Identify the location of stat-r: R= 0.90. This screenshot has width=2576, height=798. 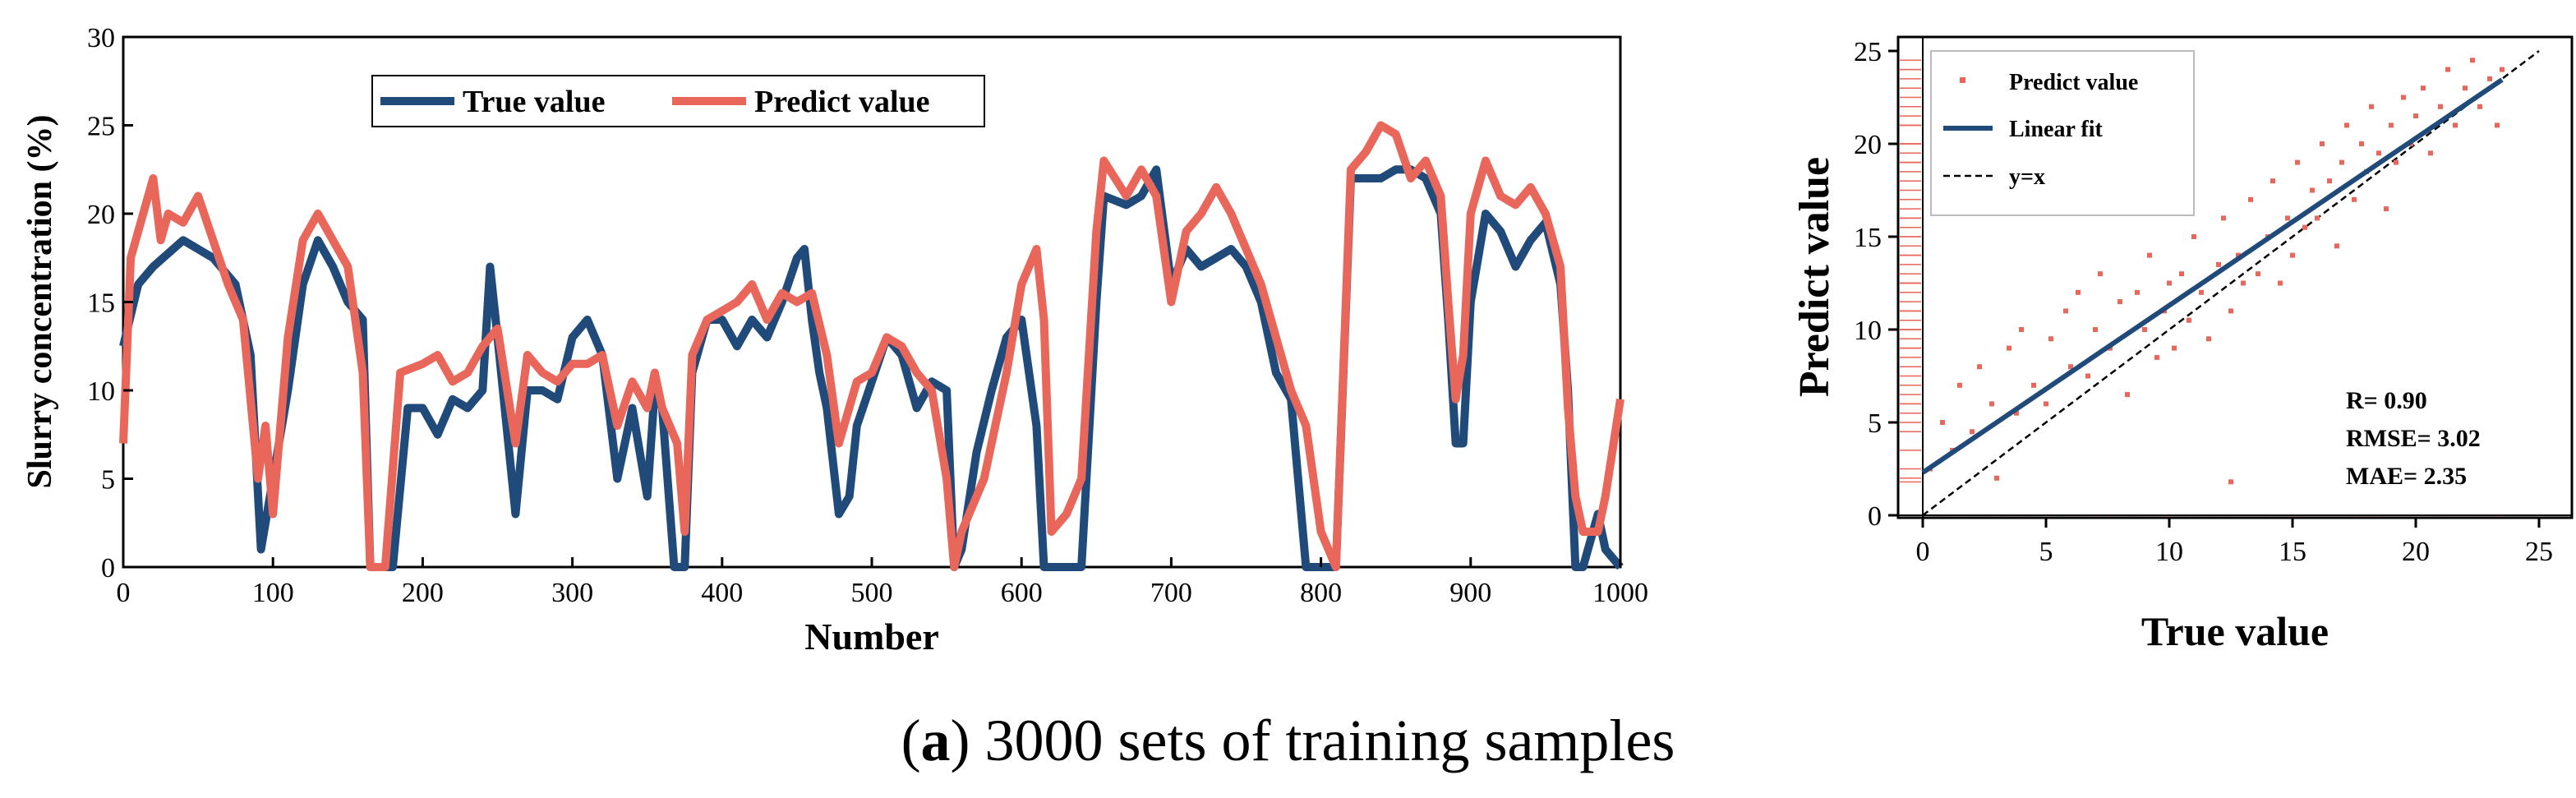
(2386, 401).